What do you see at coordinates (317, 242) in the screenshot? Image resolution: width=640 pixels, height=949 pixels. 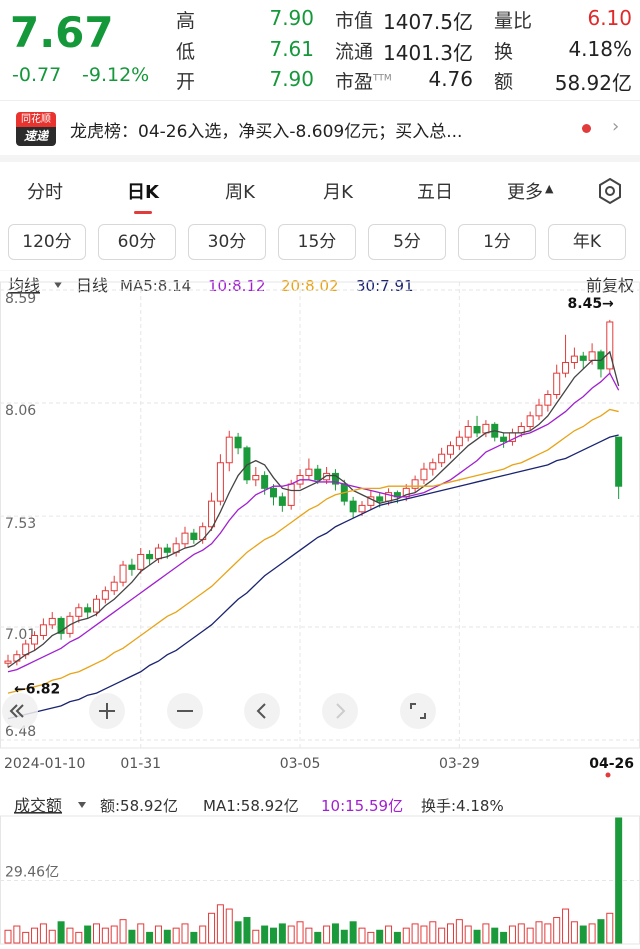 I see `period-button: 15分` at bounding box center [317, 242].